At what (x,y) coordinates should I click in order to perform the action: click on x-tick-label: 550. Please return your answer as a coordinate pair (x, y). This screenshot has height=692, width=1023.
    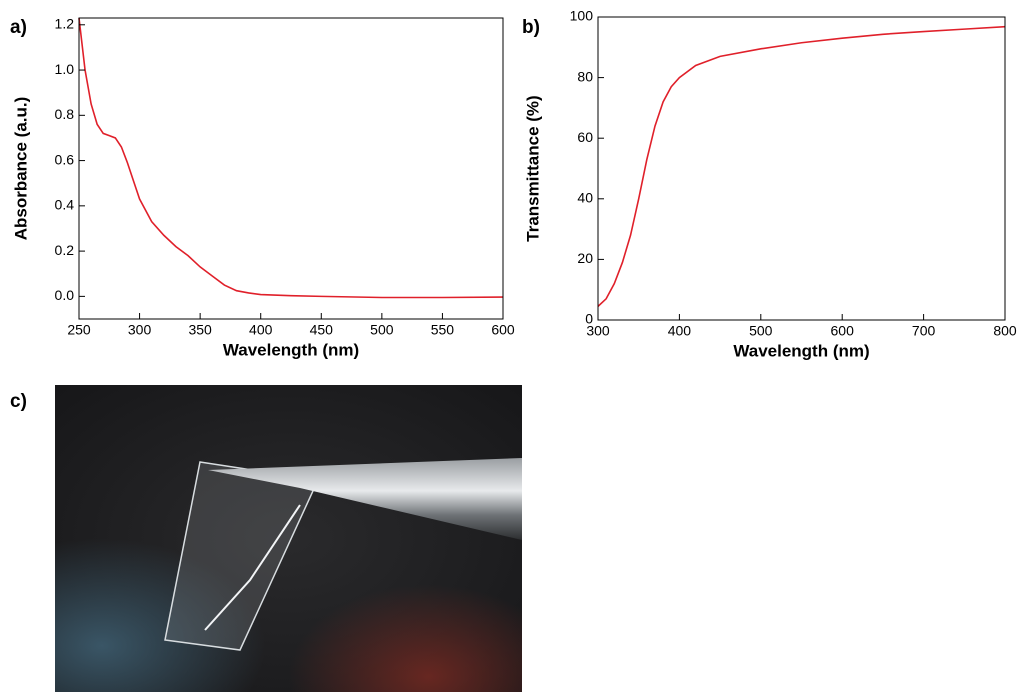
    Looking at the image, I should click on (443, 330).